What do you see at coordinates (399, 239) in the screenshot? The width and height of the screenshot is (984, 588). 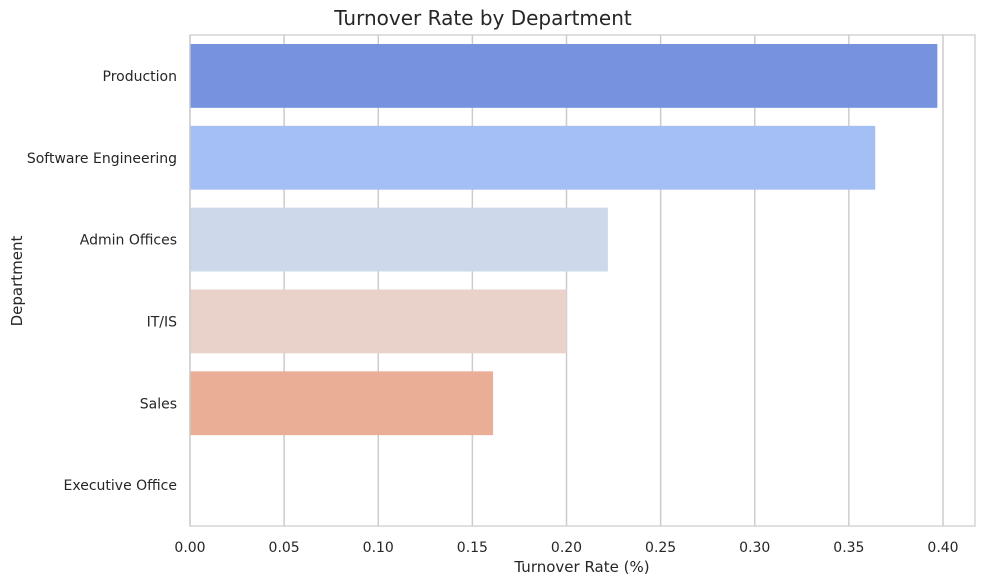 I see `bar-admin-offices` at bounding box center [399, 239].